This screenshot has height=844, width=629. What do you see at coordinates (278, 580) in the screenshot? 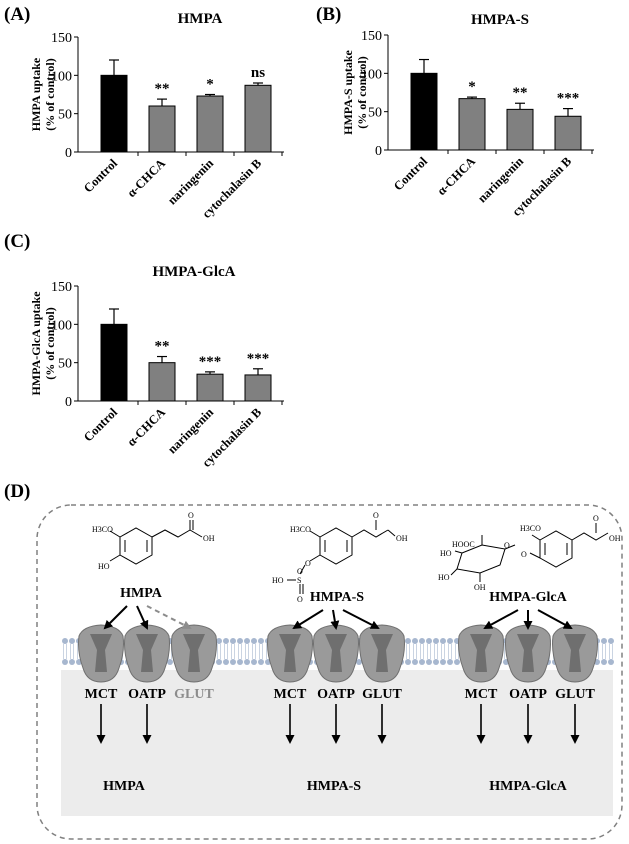
I see `hmpa-s-label-ho: HO` at bounding box center [278, 580].